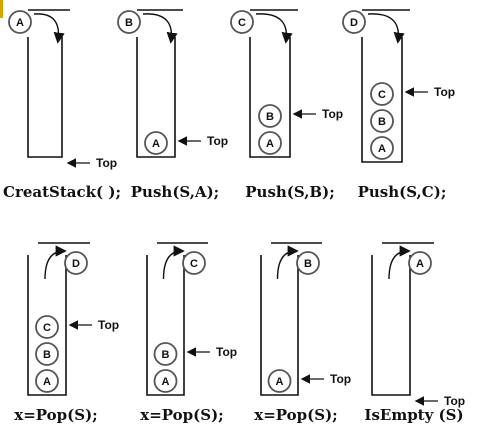 The image size is (481, 435). I want to click on stack-frame-2: A B Top Push(S,A);, so click(172, 105).